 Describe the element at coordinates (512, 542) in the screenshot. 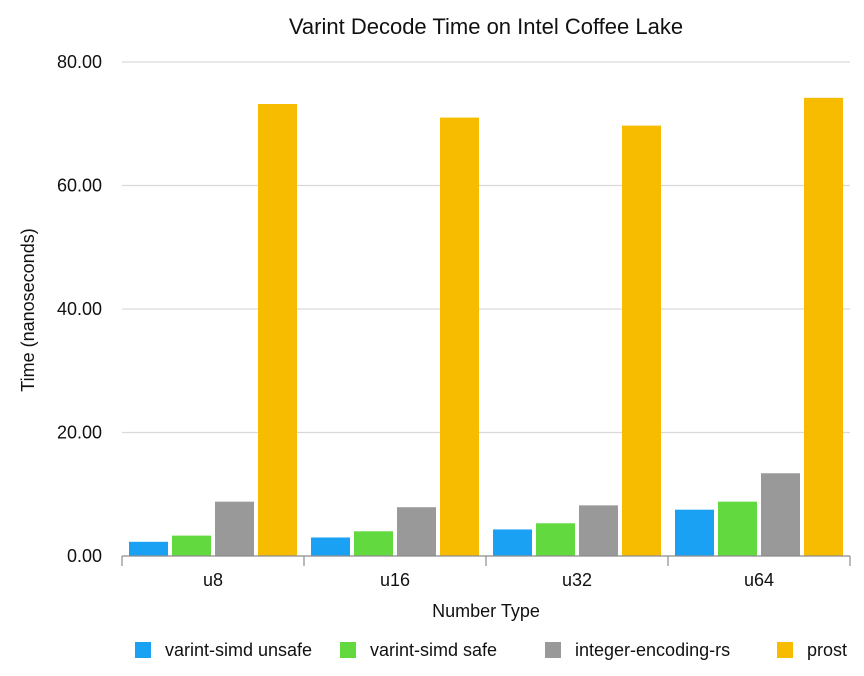

I see `bar-varint-simd-unsafe-u32` at that location.